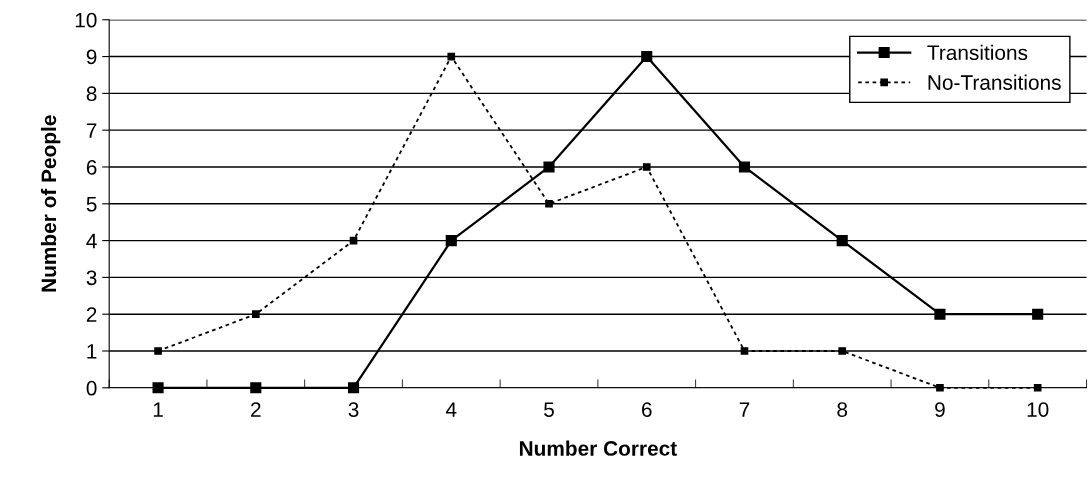  I want to click on y-tick-label: 5, so click(91, 204).